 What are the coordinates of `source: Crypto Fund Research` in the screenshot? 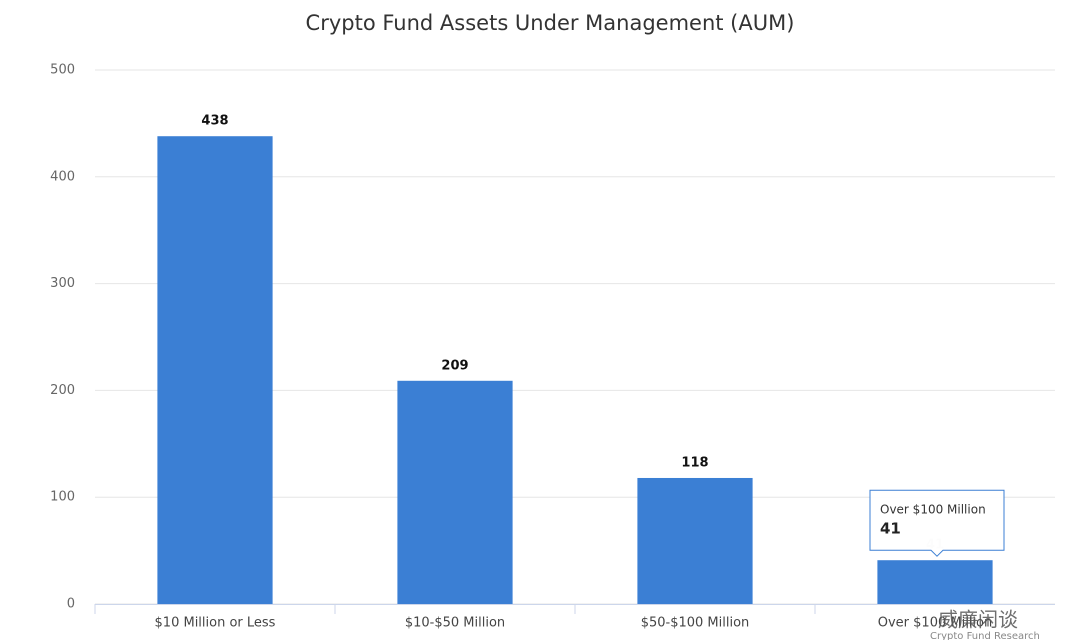 It's located at (985, 635).